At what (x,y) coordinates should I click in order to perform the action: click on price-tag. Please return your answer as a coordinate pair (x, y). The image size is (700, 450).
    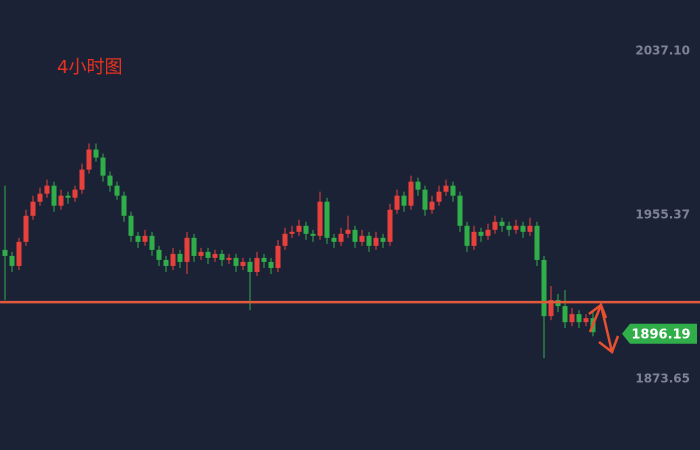
    Looking at the image, I should click on (659, 333).